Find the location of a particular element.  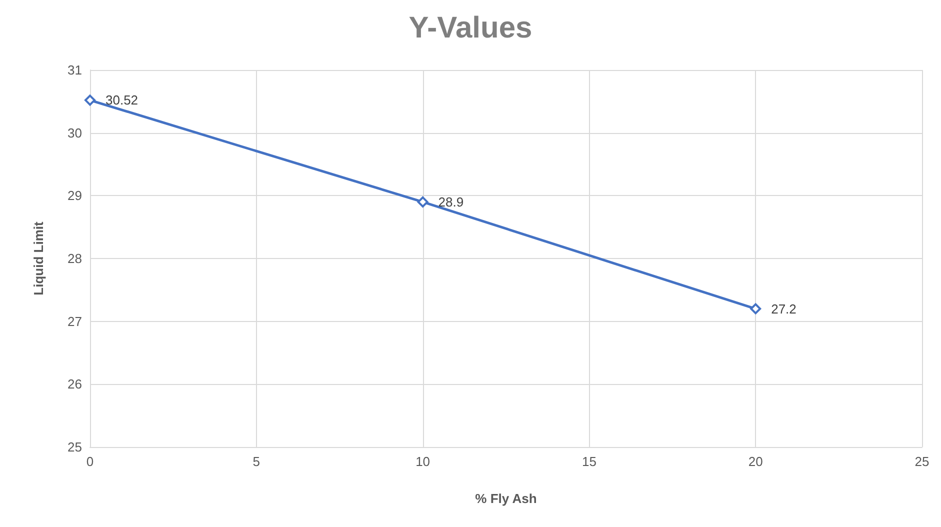

x-tick-label: 0 is located at coordinates (90, 461).